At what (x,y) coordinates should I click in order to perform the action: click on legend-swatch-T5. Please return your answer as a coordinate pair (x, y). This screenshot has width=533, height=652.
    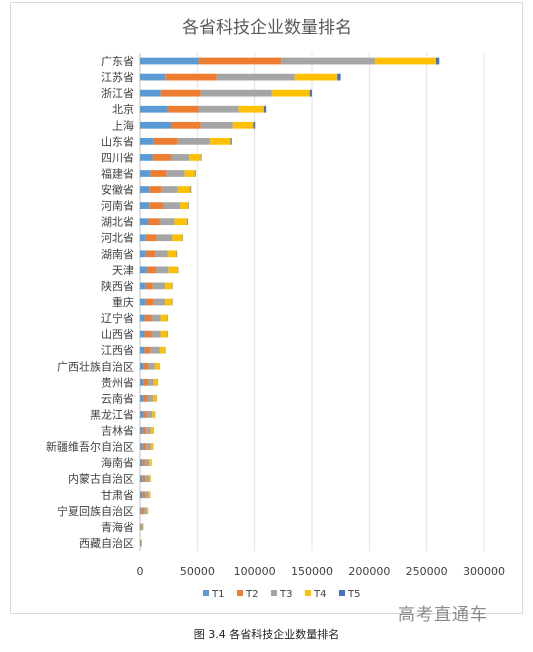
    Looking at the image, I should click on (342, 593).